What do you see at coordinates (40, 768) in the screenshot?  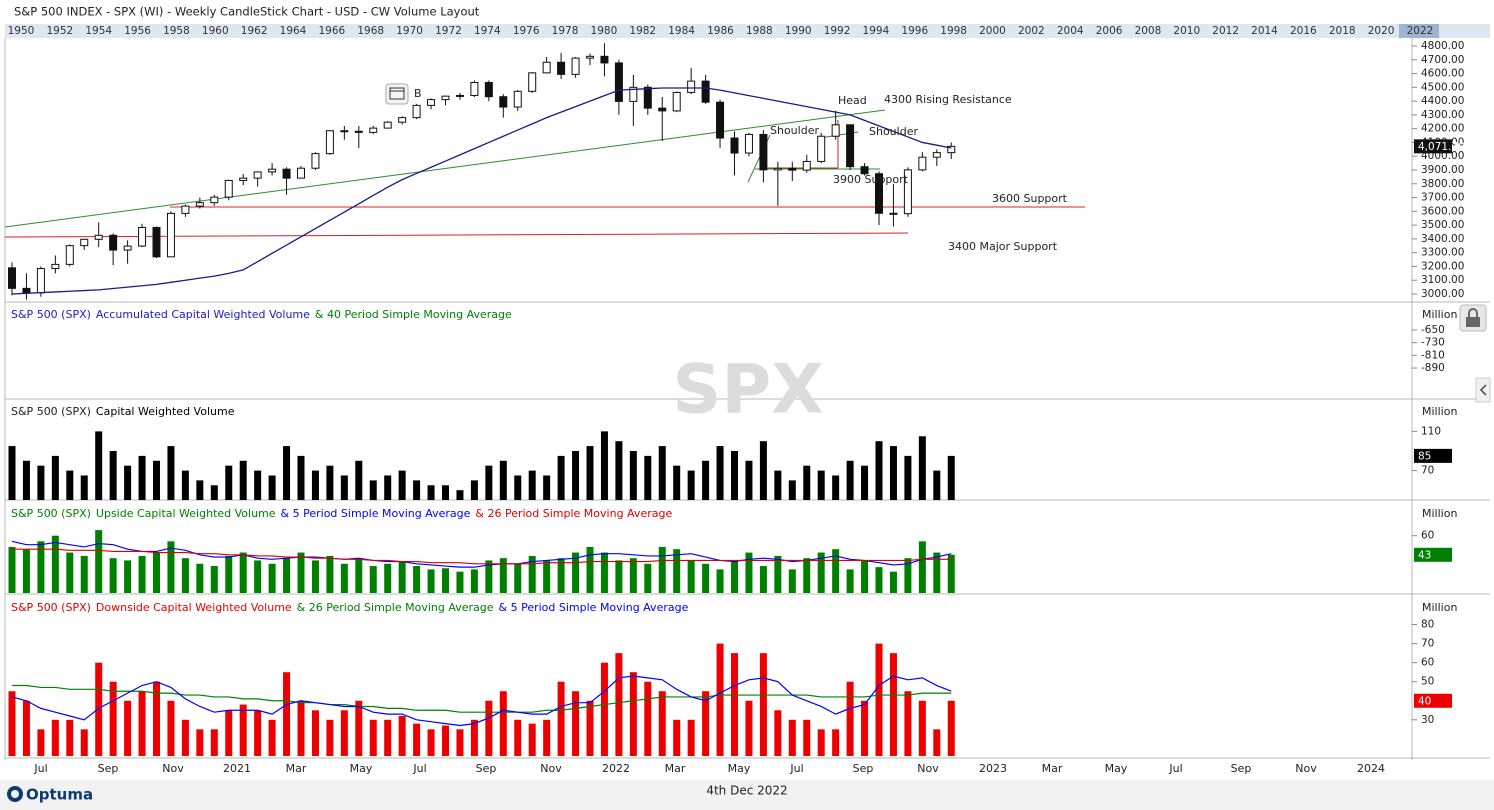 I see `x-tick-label: Jul` at bounding box center [40, 768].